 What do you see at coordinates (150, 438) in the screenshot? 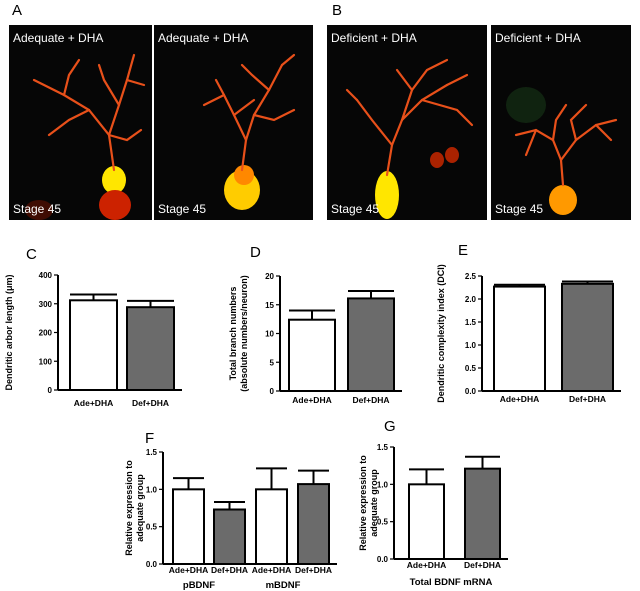
I see `panel-label-f: F` at bounding box center [150, 438].